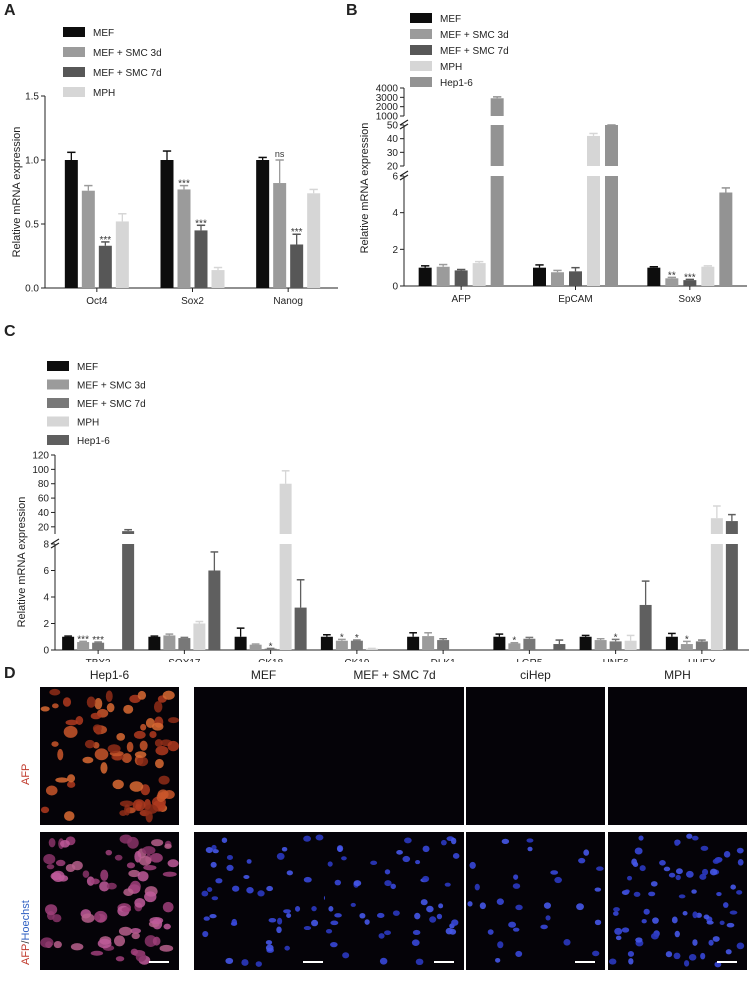 This screenshot has height=987, width=749. What do you see at coordinates (93, 441) in the screenshot?
I see `legend-label: Hep1-6` at bounding box center [93, 441].